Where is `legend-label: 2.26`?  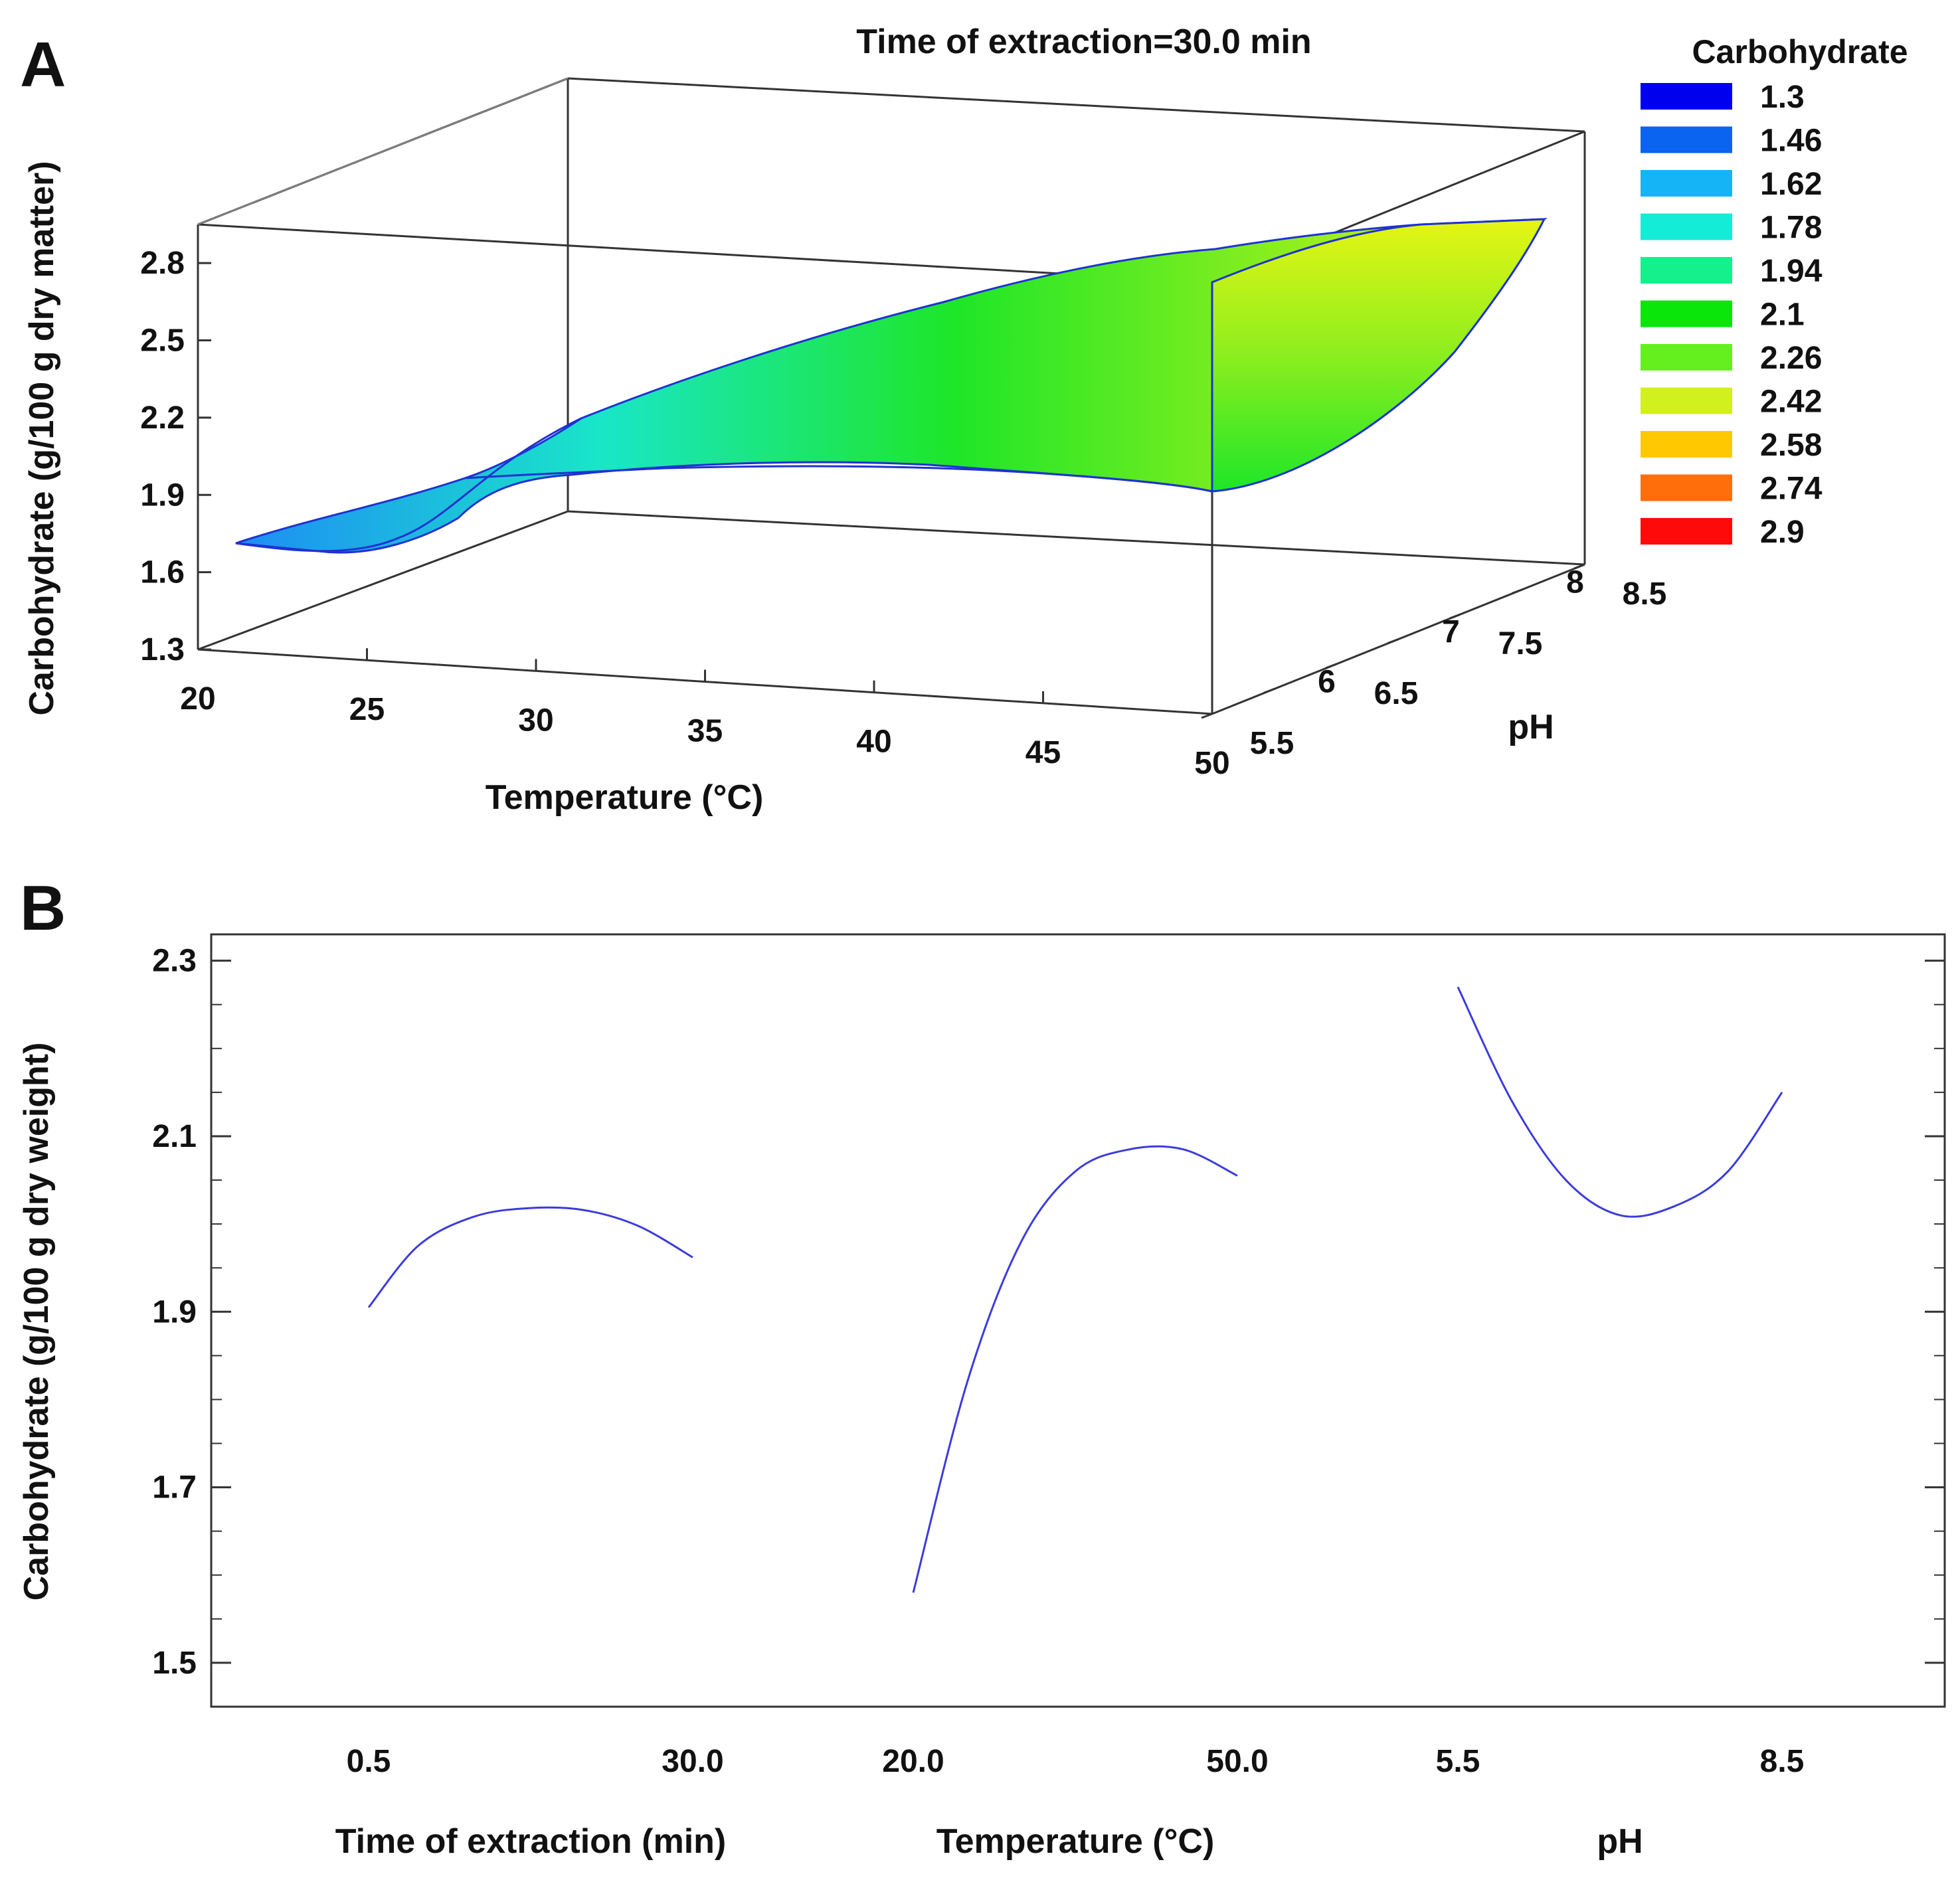 legend-label: 2.26 is located at coordinates (1791, 358).